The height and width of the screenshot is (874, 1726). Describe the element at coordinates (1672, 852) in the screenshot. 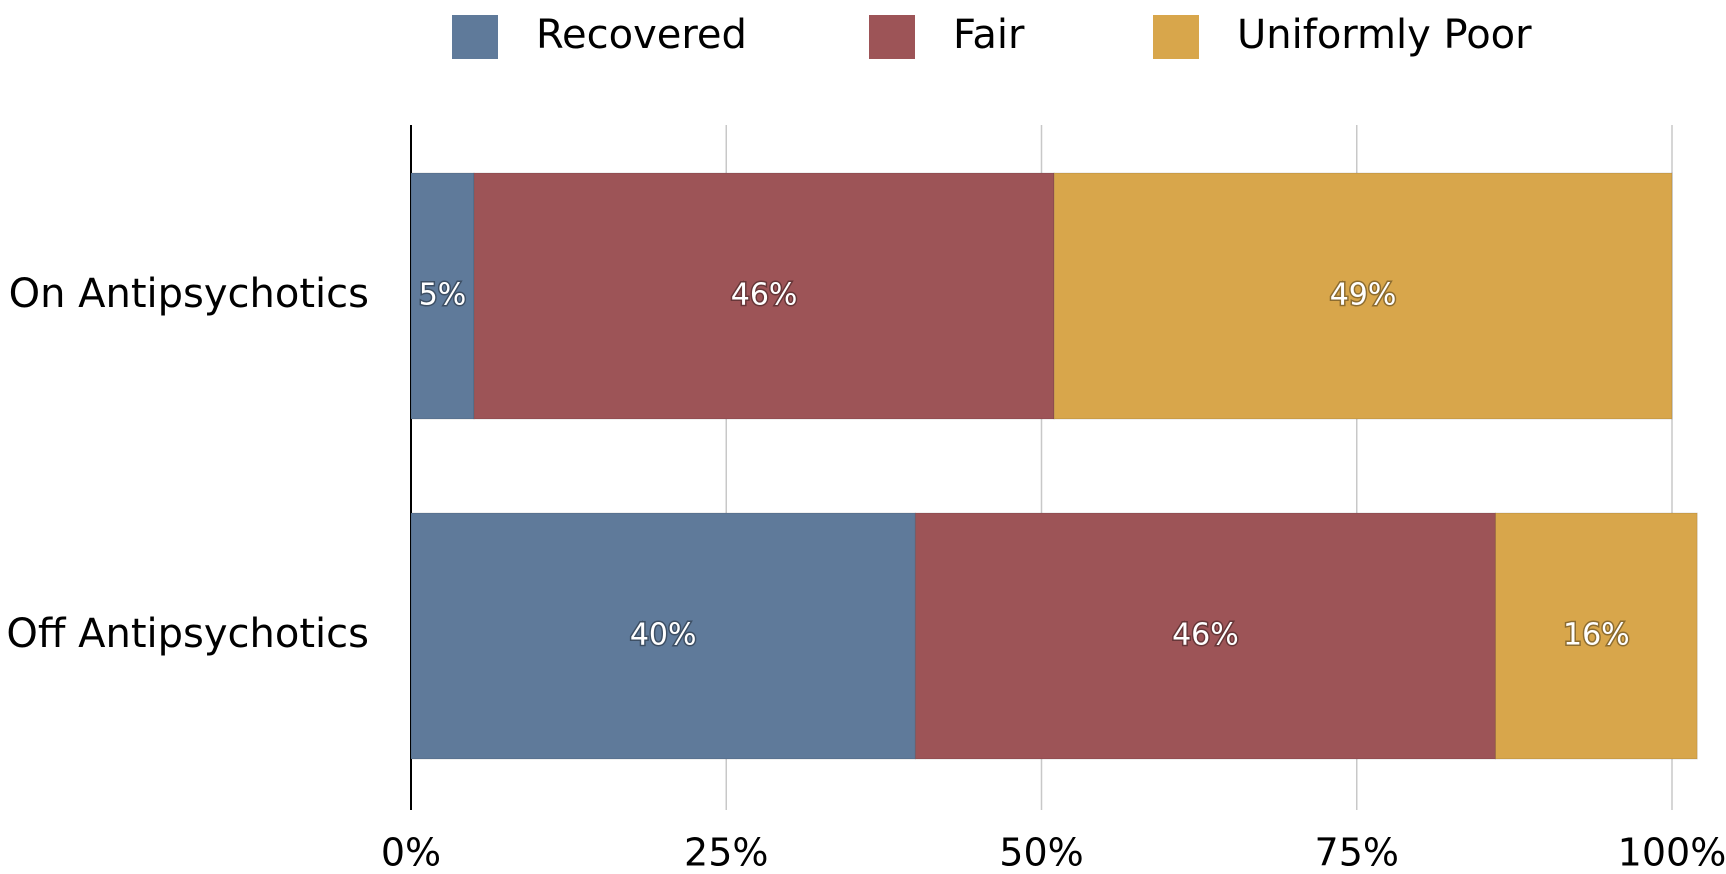

I see `x-tick-label: 100%` at that location.